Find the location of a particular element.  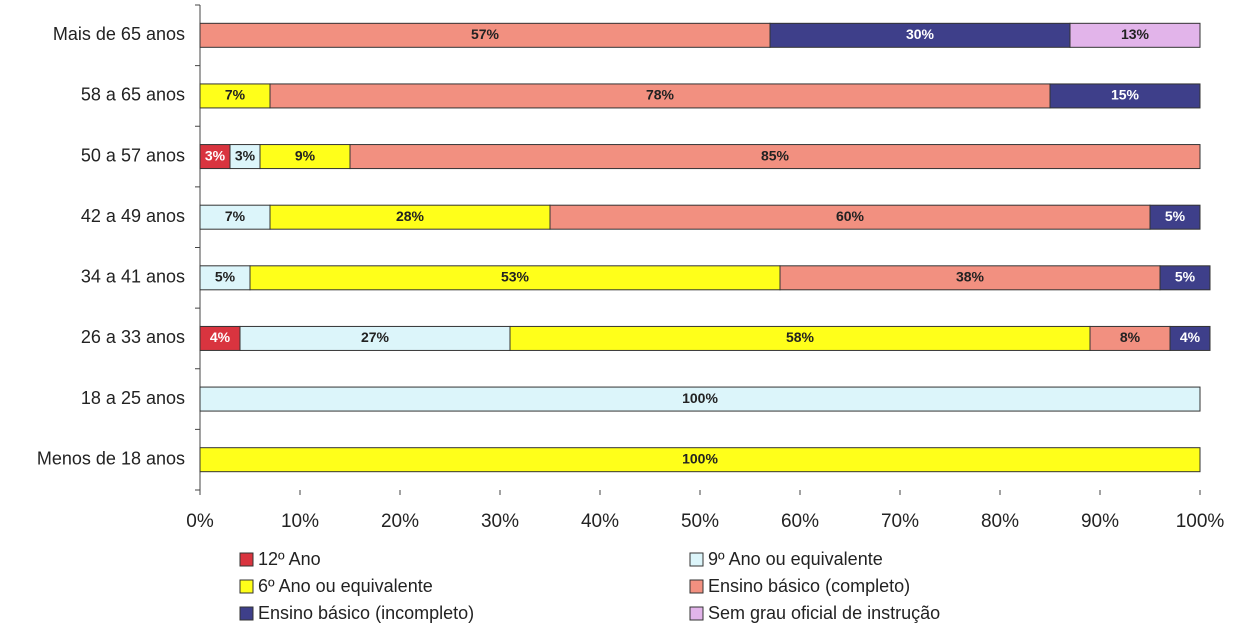

category-label: Mais de 65 anos is located at coordinates (119, 34).